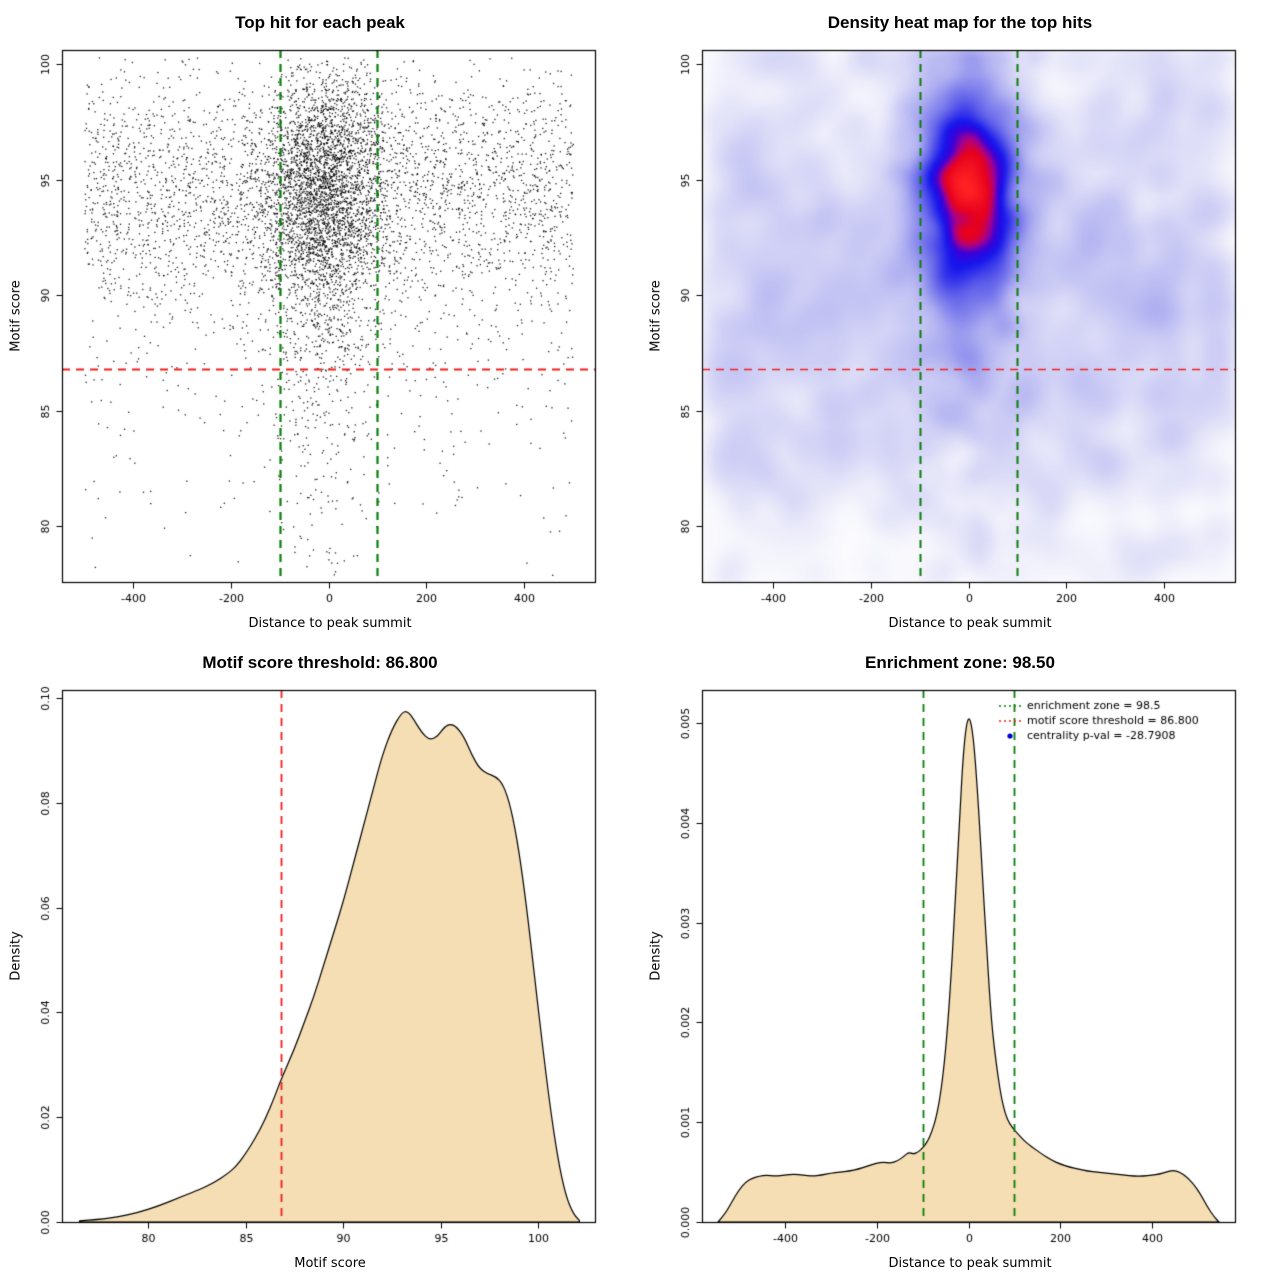  Describe the element at coordinates (16, 316) in the screenshot. I see `scatter-y-axis-label: Motif score` at that location.